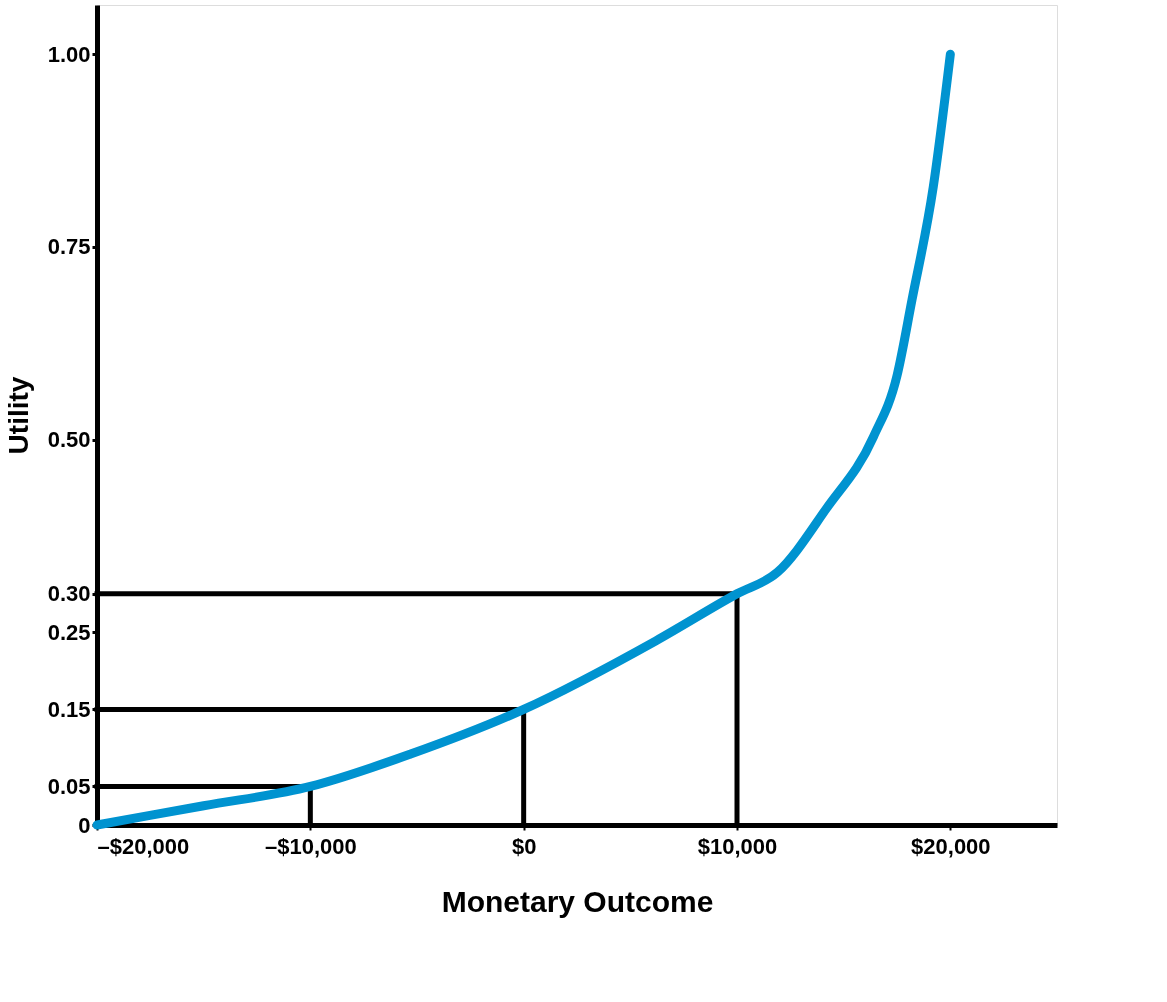 The width and height of the screenshot is (1167, 1002). I want to click on x-axis-title: Monetary Outcome, so click(577, 901).